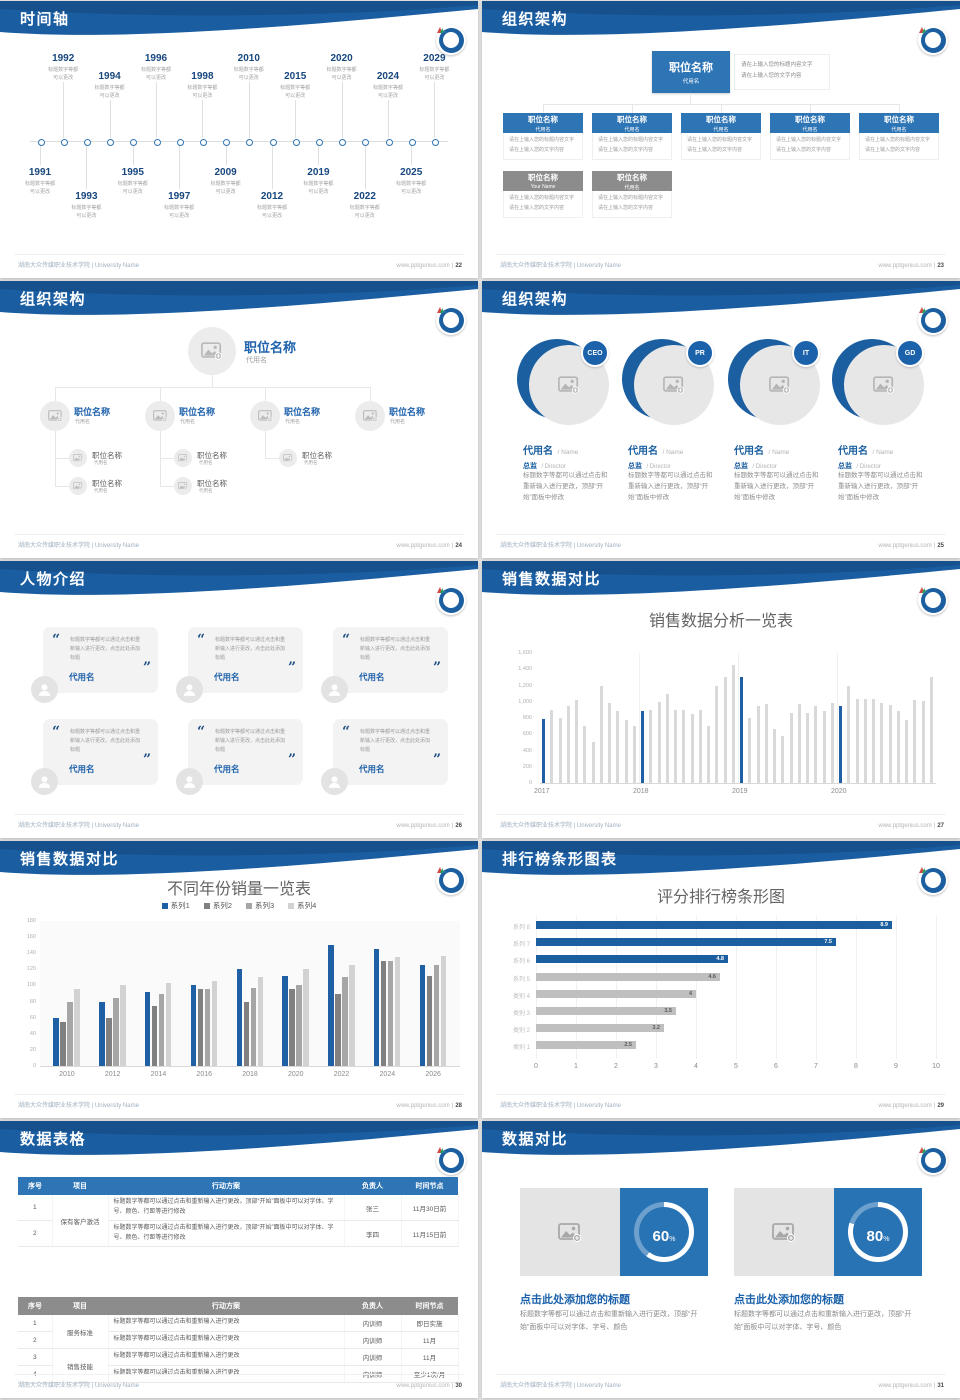 The width and height of the screenshot is (960, 1400). I want to click on bar-value-label: 2.5, so click(628, 1045).